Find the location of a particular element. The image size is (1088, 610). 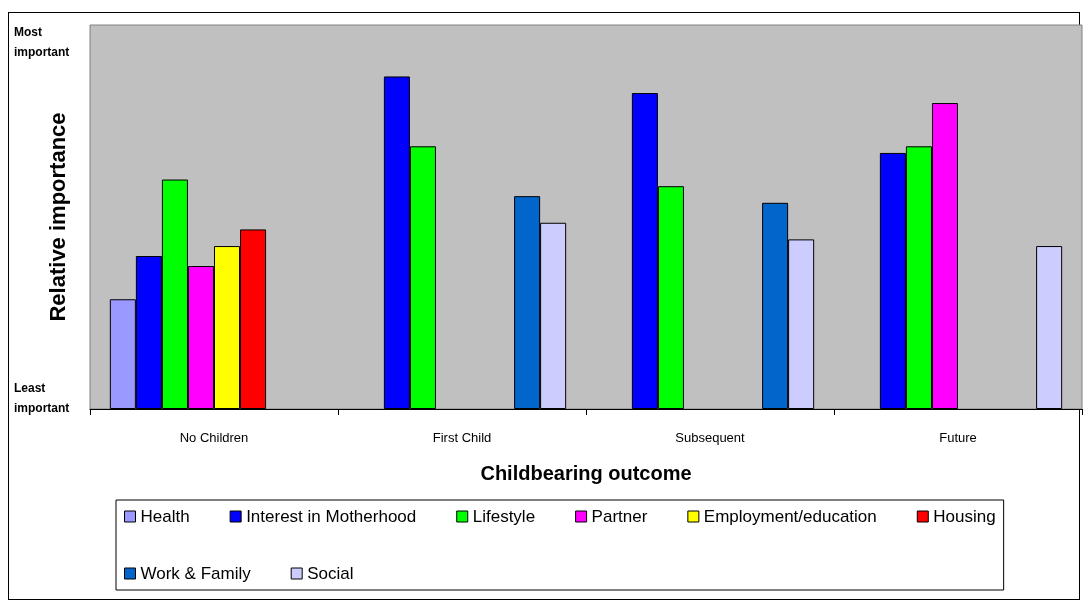

legend-label: Interest in Motherhood is located at coordinates (331, 516).